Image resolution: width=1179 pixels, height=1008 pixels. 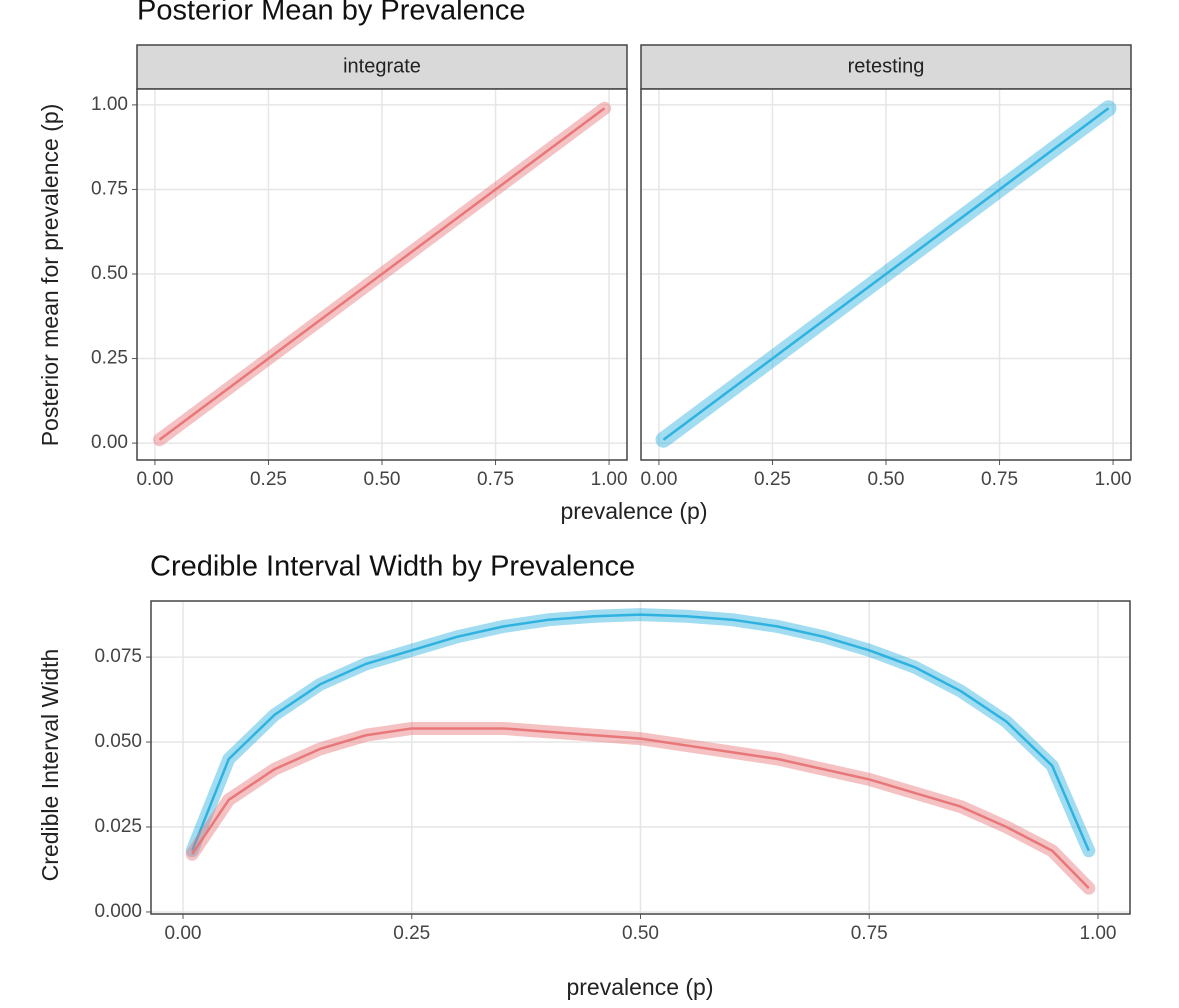 What do you see at coordinates (118, 826) in the screenshot?
I see `y-tick-label: 0.025` at bounding box center [118, 826].